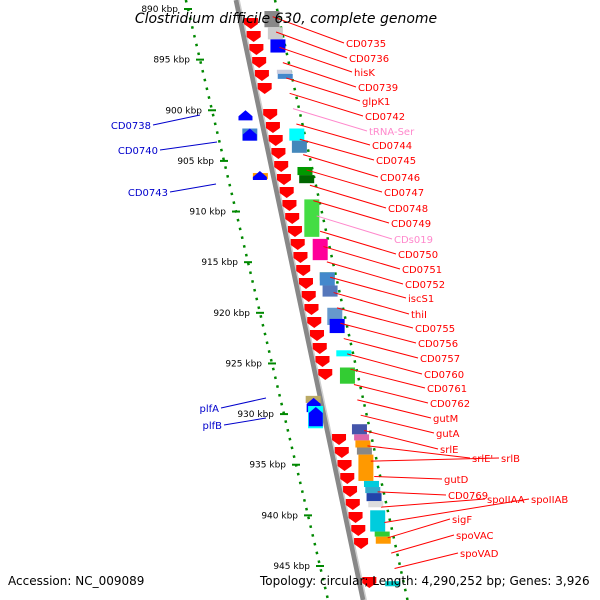 The image size is (600, 600). I want to click on gene-label: gutD, so click(456, 480).